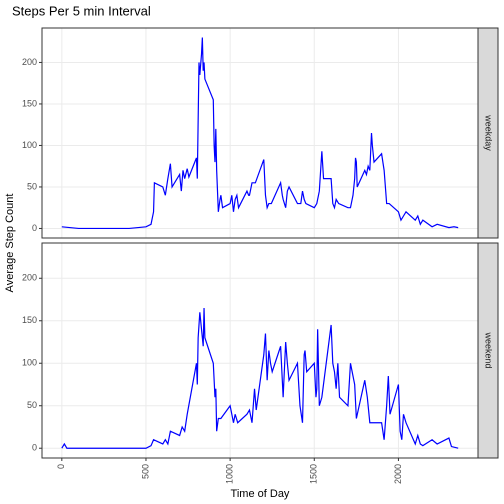 Image resolution: width=504 pixels, height=504 pixels. Describe the element at coordinates (230, 474) in the screenshot. I see `x-tick-label: 1000` at that location.